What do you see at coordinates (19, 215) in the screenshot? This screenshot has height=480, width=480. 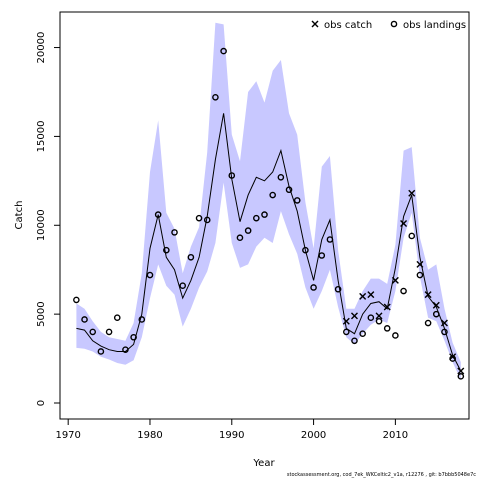 I see `y-axis-title: Catch` at bounding box center [19, 215].